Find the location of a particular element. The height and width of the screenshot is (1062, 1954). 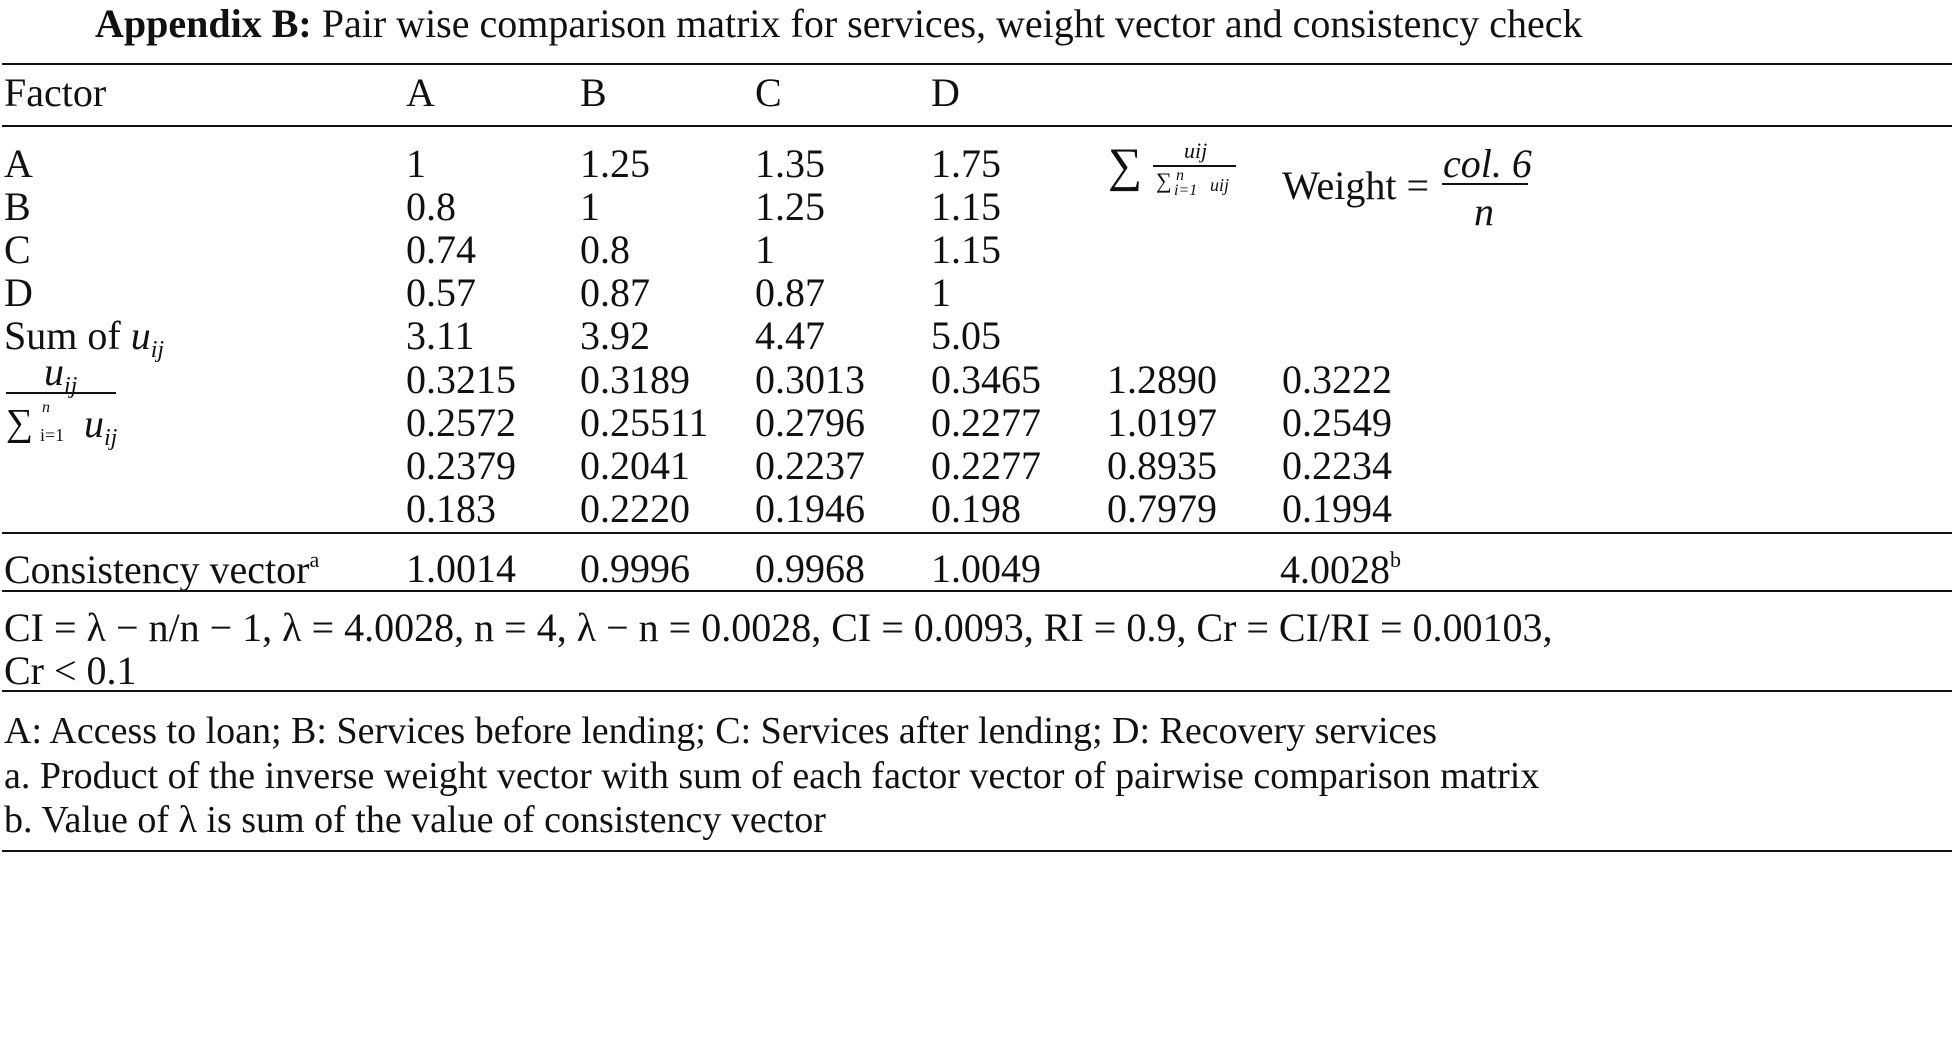

table-cell: 0.2379 is located at coordinates (461, 465).